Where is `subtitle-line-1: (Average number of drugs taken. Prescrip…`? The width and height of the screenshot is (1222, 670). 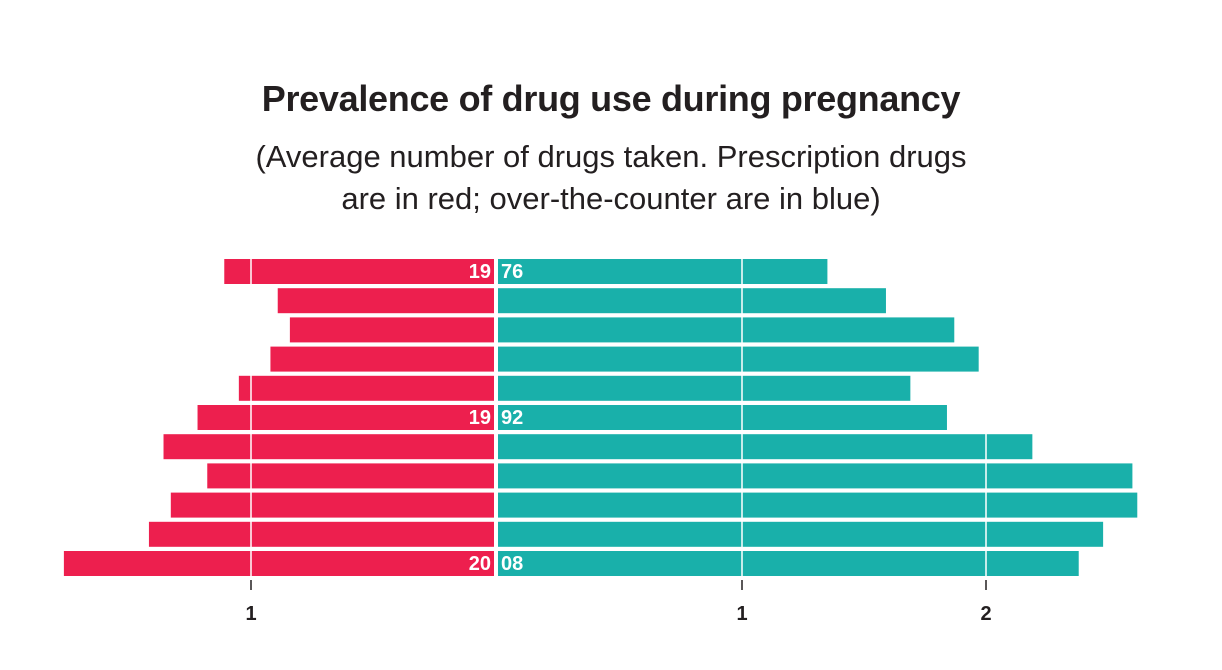 subtitle-line-1: (Average number of drugs taken. Prescrip… is located at coordinates (611, 156).